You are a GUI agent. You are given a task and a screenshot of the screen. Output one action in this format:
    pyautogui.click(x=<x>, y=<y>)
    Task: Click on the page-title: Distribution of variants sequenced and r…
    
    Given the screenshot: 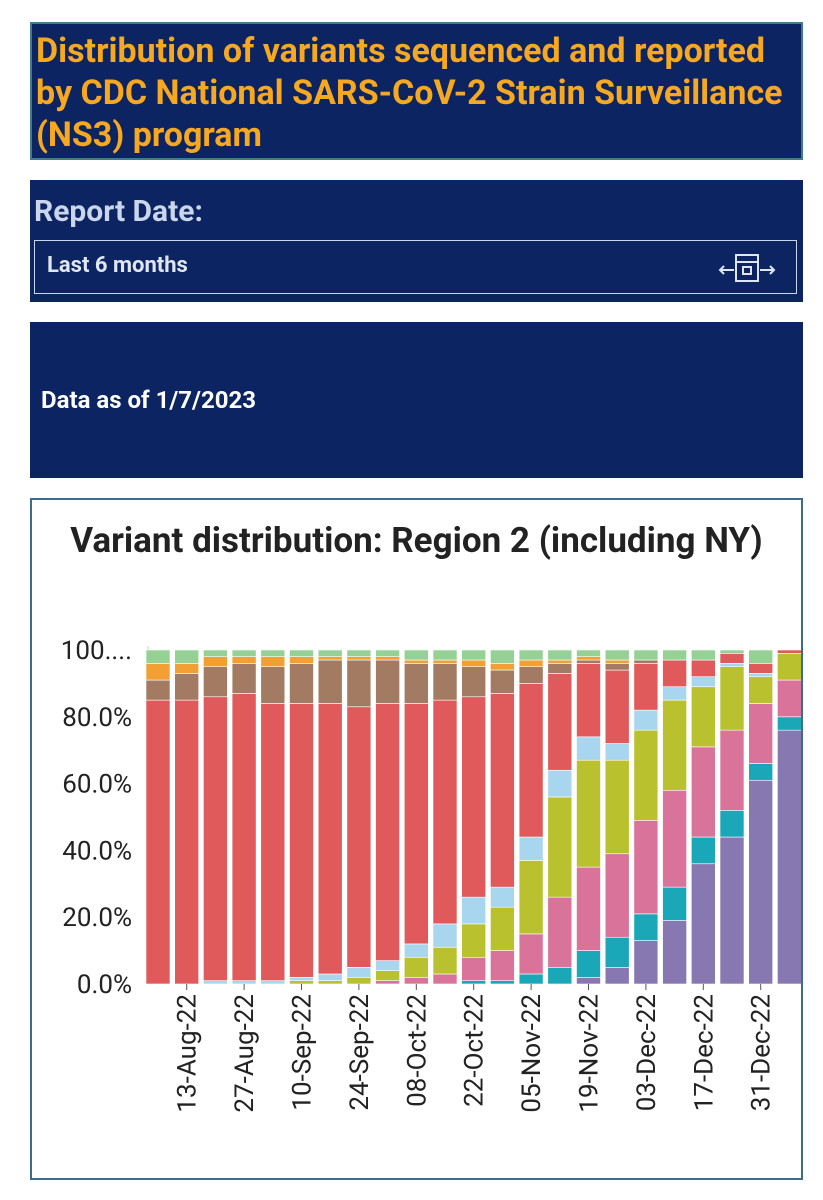 What is the action you would take?
    pyautogui.click(x=409, y=93)
    